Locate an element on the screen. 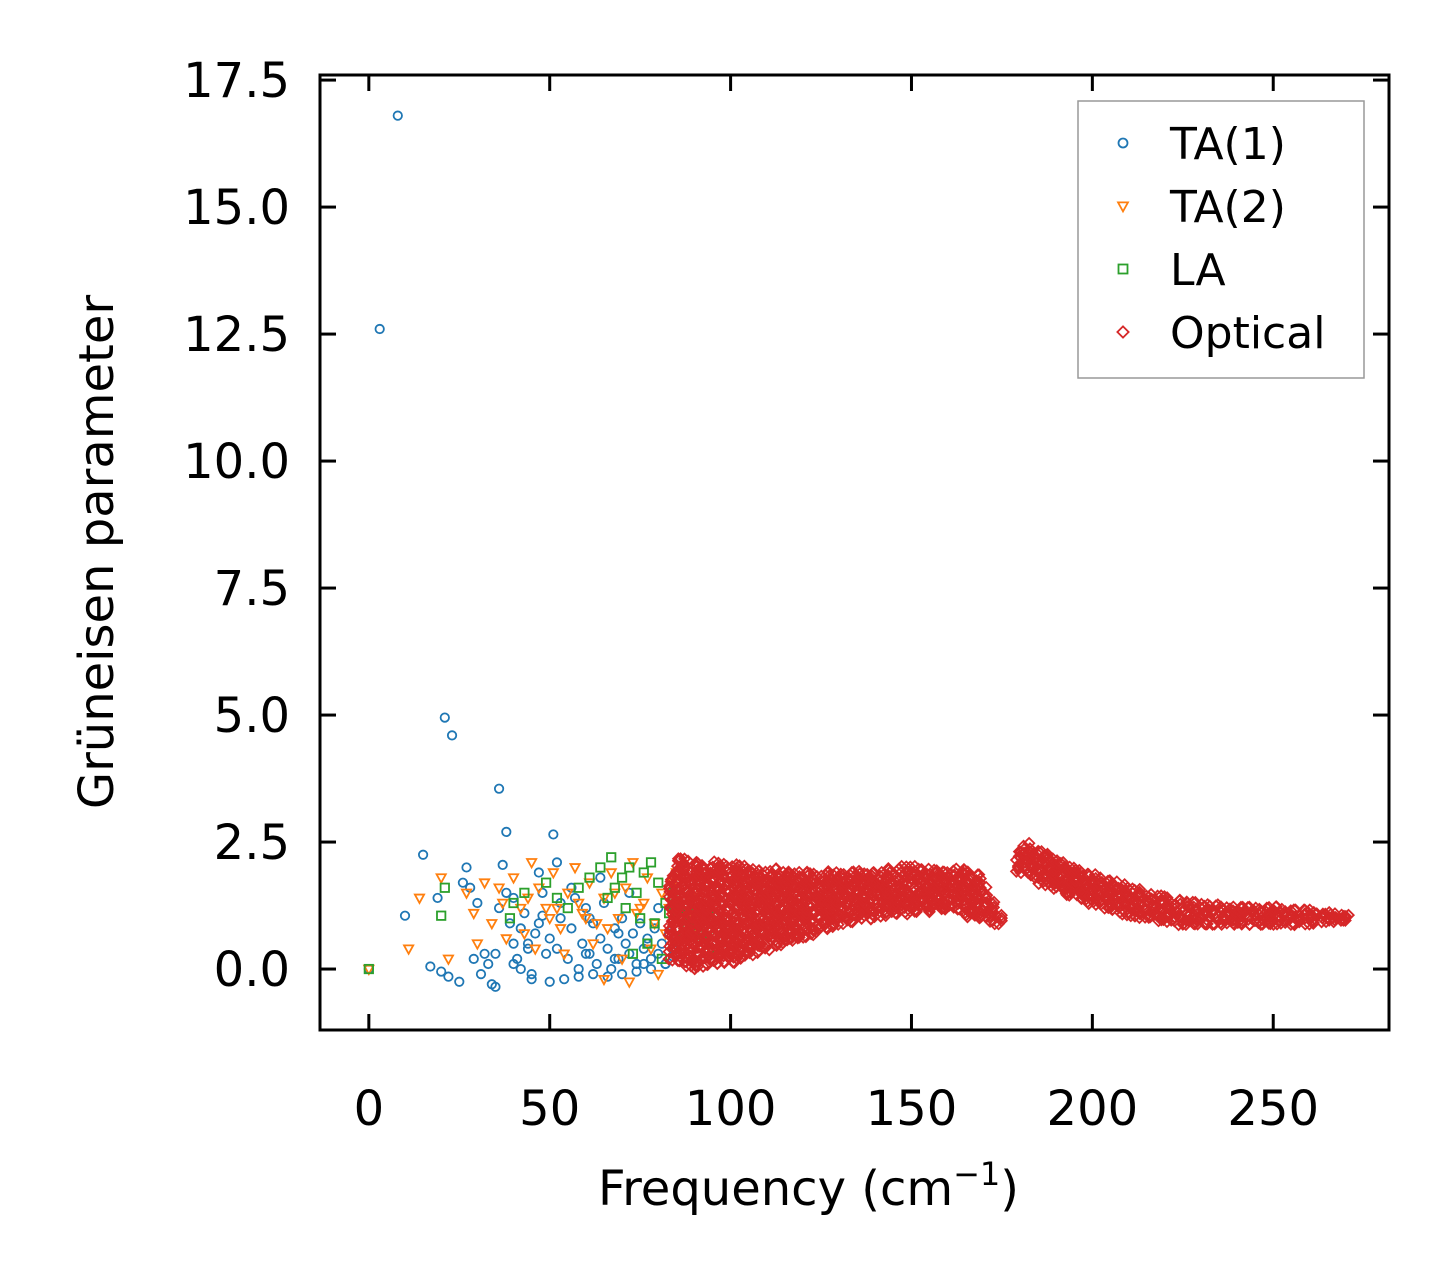 Image resolution: width=1450 pixels, height=1280 pixels. x-tick-label: 50 is located at coordinates (549, 1109).